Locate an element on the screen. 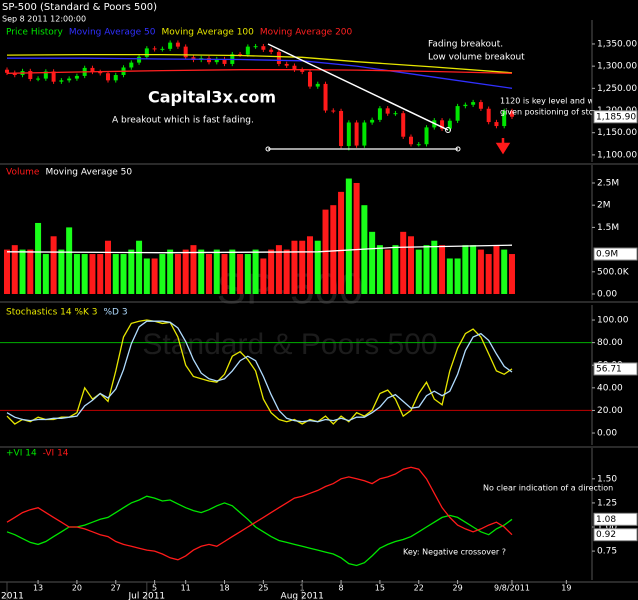 The image size is (638, 600). x-tick-label: 8 is located at coordinates (341, 588).